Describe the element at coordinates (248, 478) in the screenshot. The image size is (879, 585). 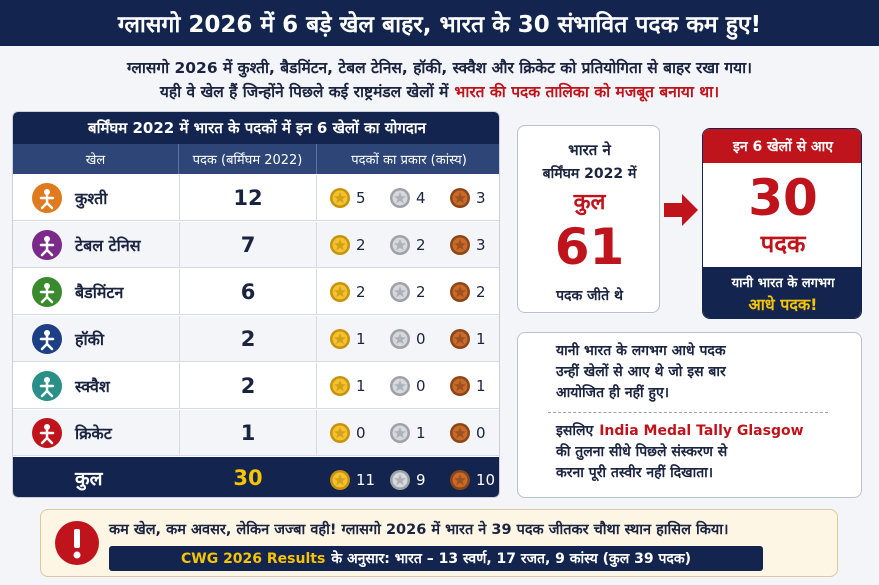
I see `total-value: 30` at that location.